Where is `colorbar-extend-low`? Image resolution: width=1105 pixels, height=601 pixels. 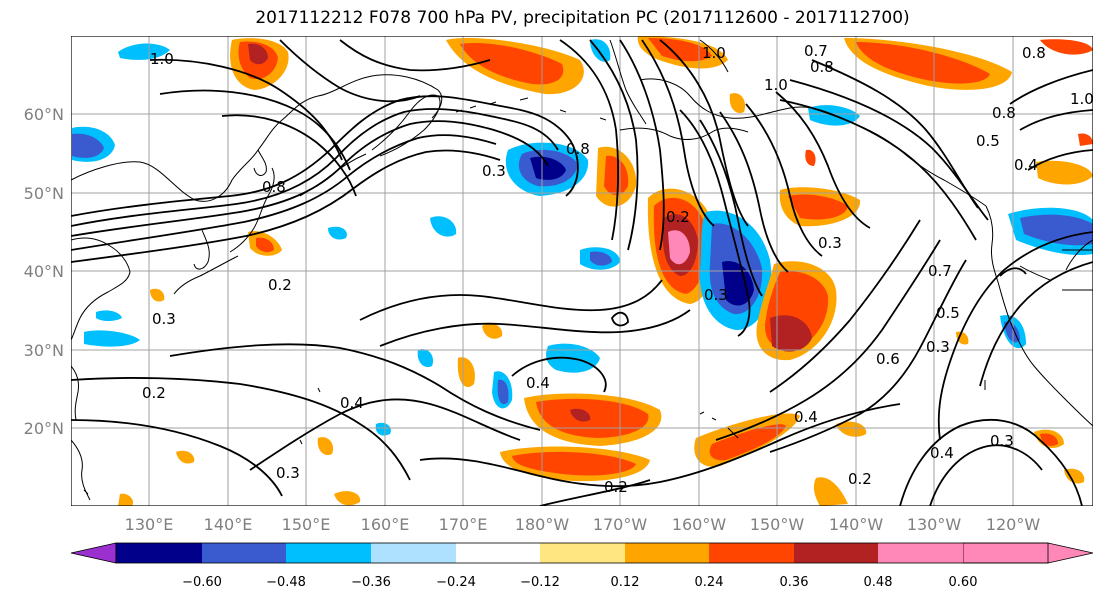
colorbar-extend-low is located at coordinates (93, 553).